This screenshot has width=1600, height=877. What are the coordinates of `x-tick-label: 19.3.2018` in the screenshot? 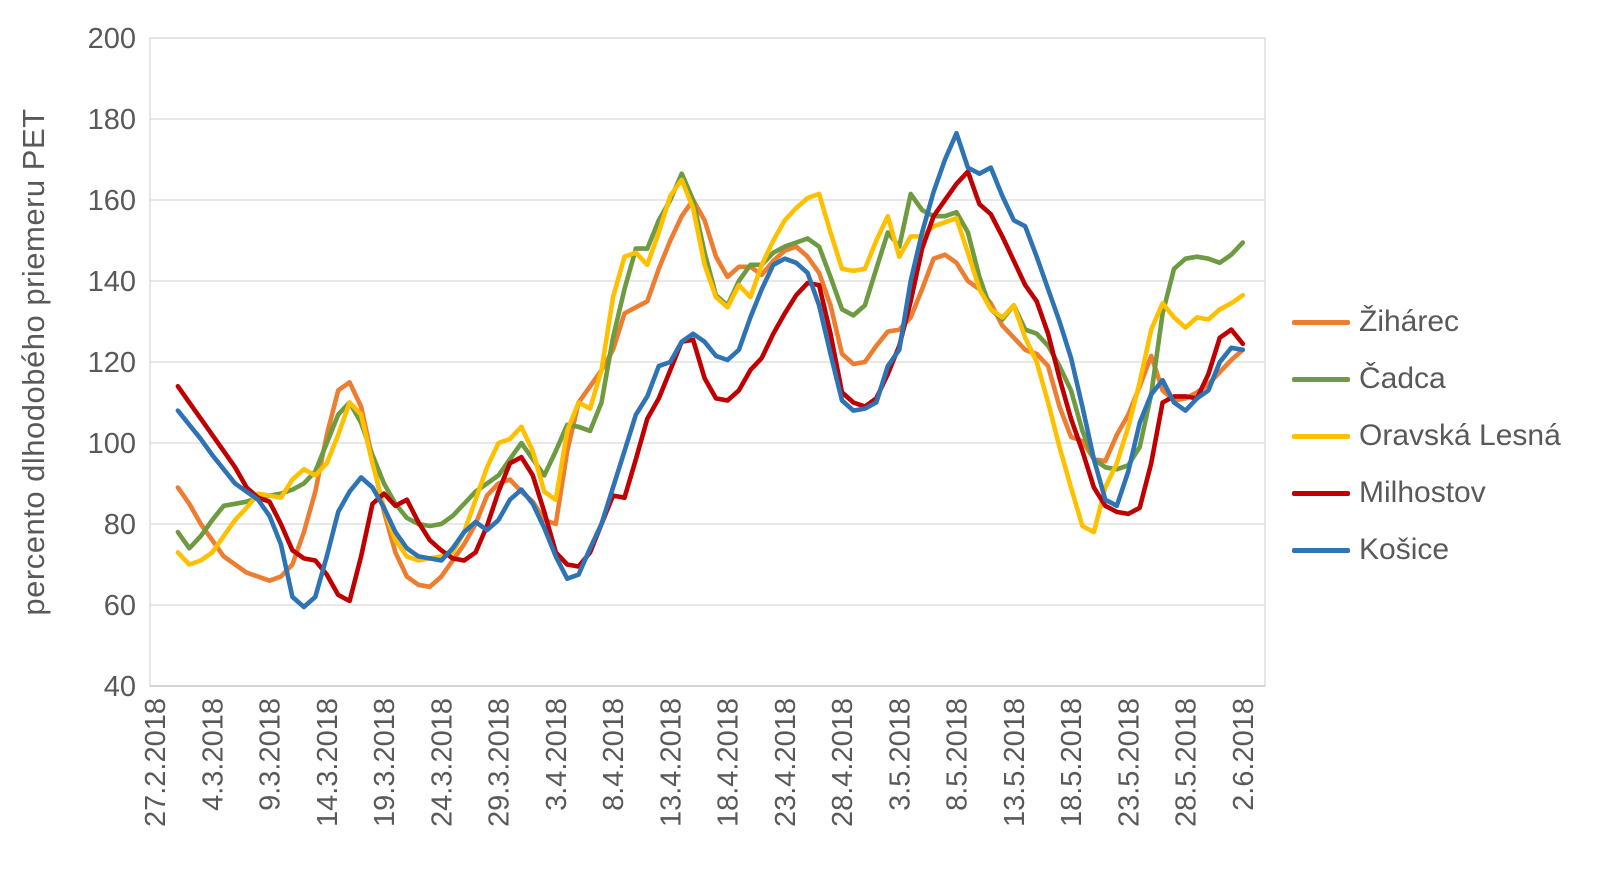 It's located at (385, 762).